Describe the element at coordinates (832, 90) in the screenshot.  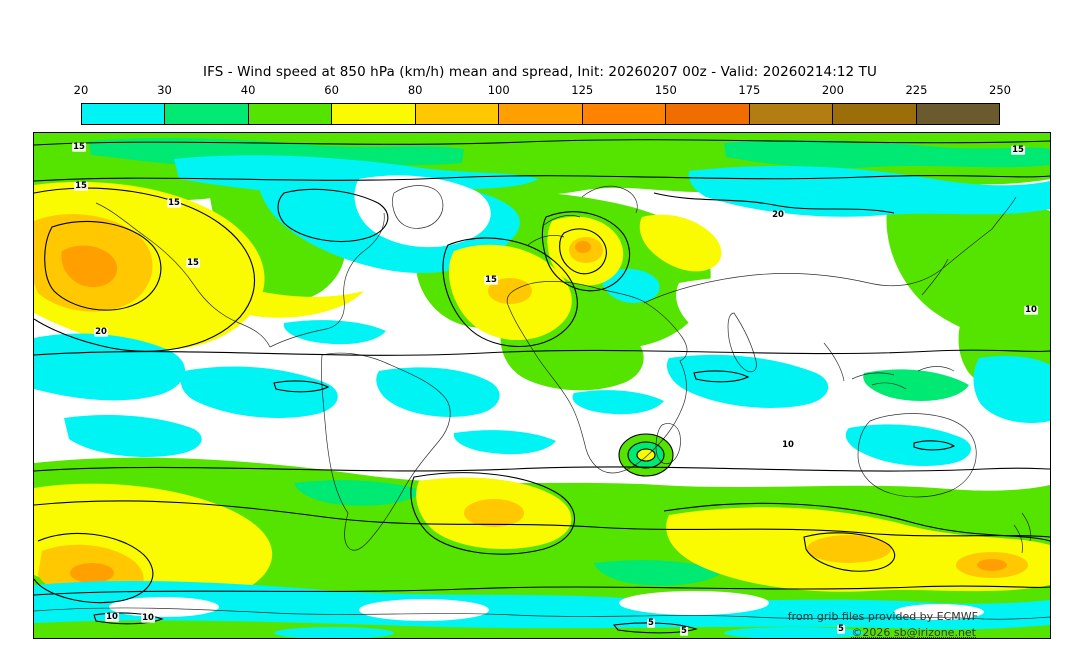
I see `colorbar-tick-label: 200` at that location.